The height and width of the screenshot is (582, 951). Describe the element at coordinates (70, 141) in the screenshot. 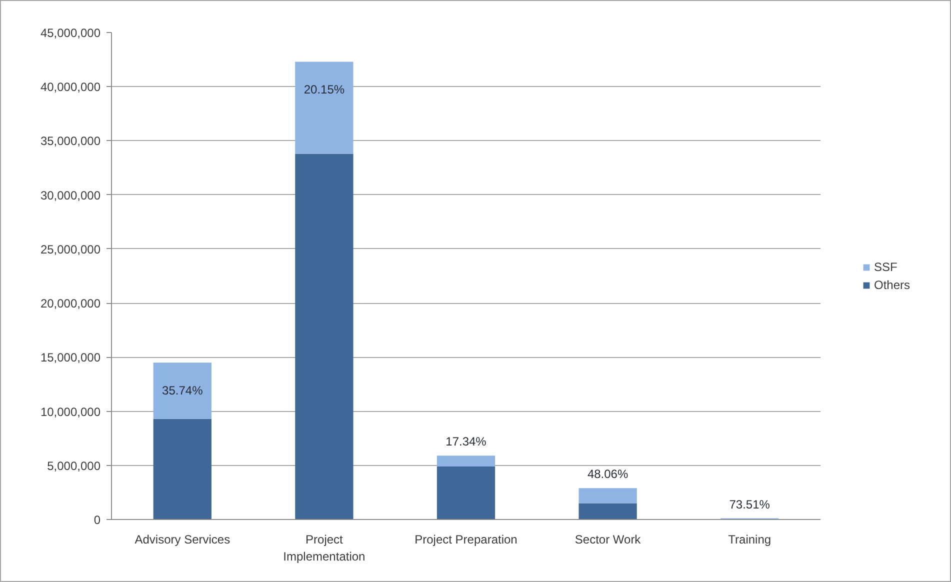

I see `y-tick-label: 35,000,000` at that location.